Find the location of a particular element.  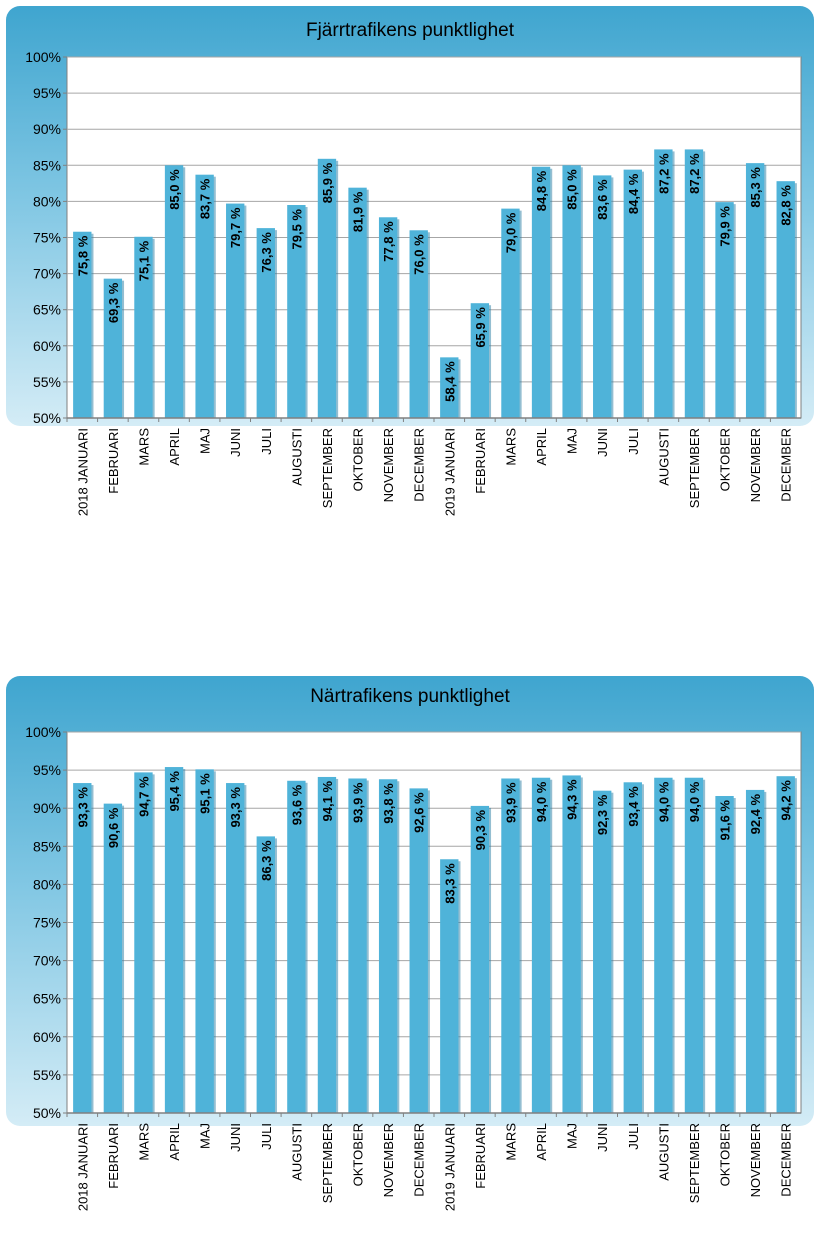

data-label: 87,2 % is located at coordinates (663, 173).